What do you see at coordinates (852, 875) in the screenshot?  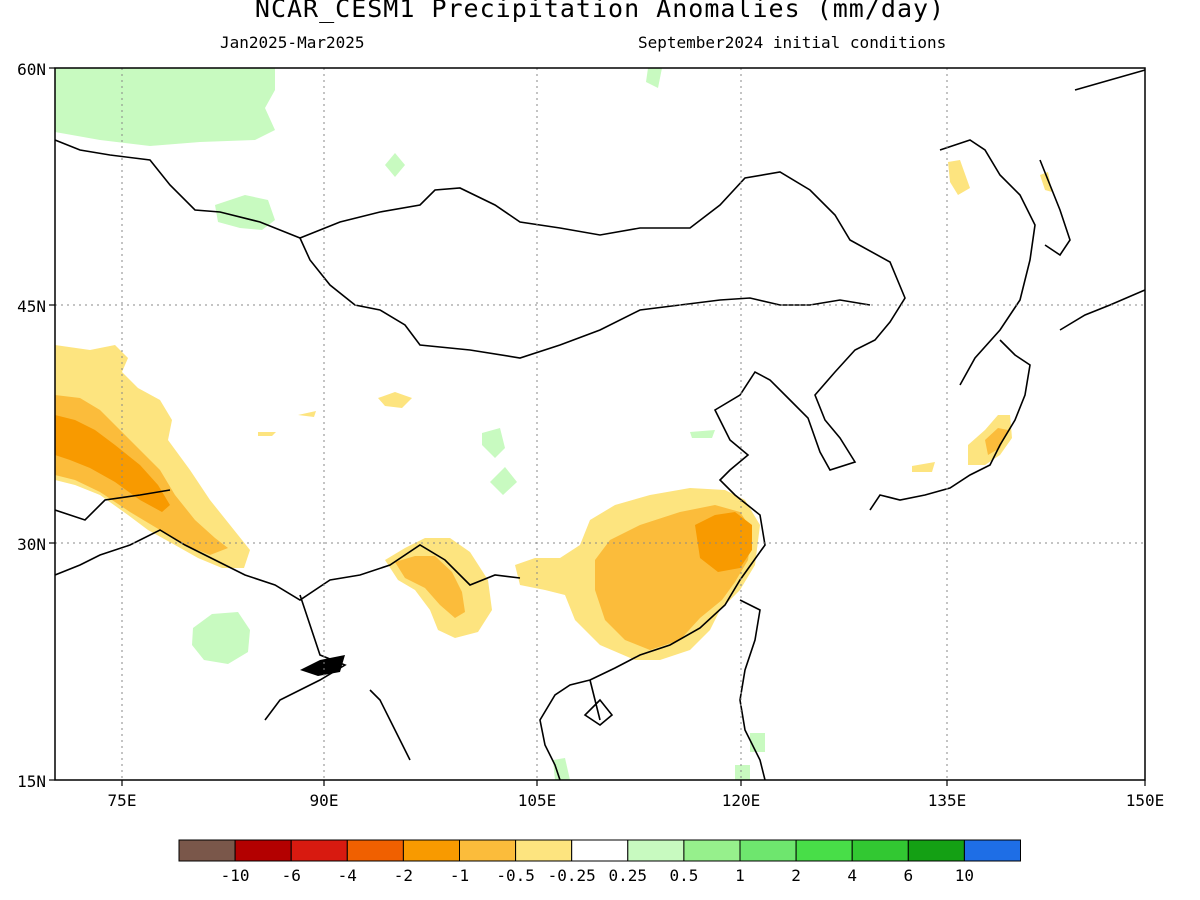 I see `colorbar-label: 4` at bounding box center [852, 875].